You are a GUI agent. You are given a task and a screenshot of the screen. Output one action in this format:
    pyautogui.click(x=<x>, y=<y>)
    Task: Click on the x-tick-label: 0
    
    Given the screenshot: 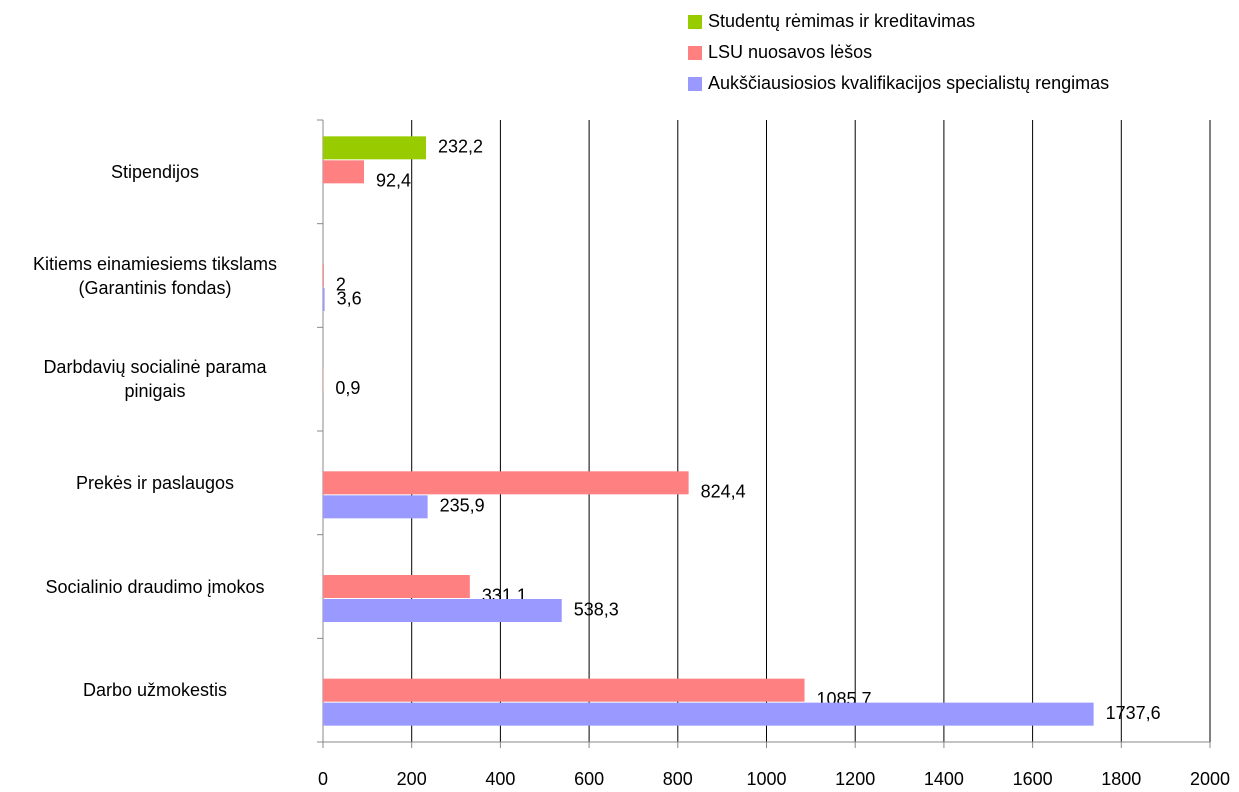 What is the action you would take?
    pyautogui.click(x=323, y=779)
    